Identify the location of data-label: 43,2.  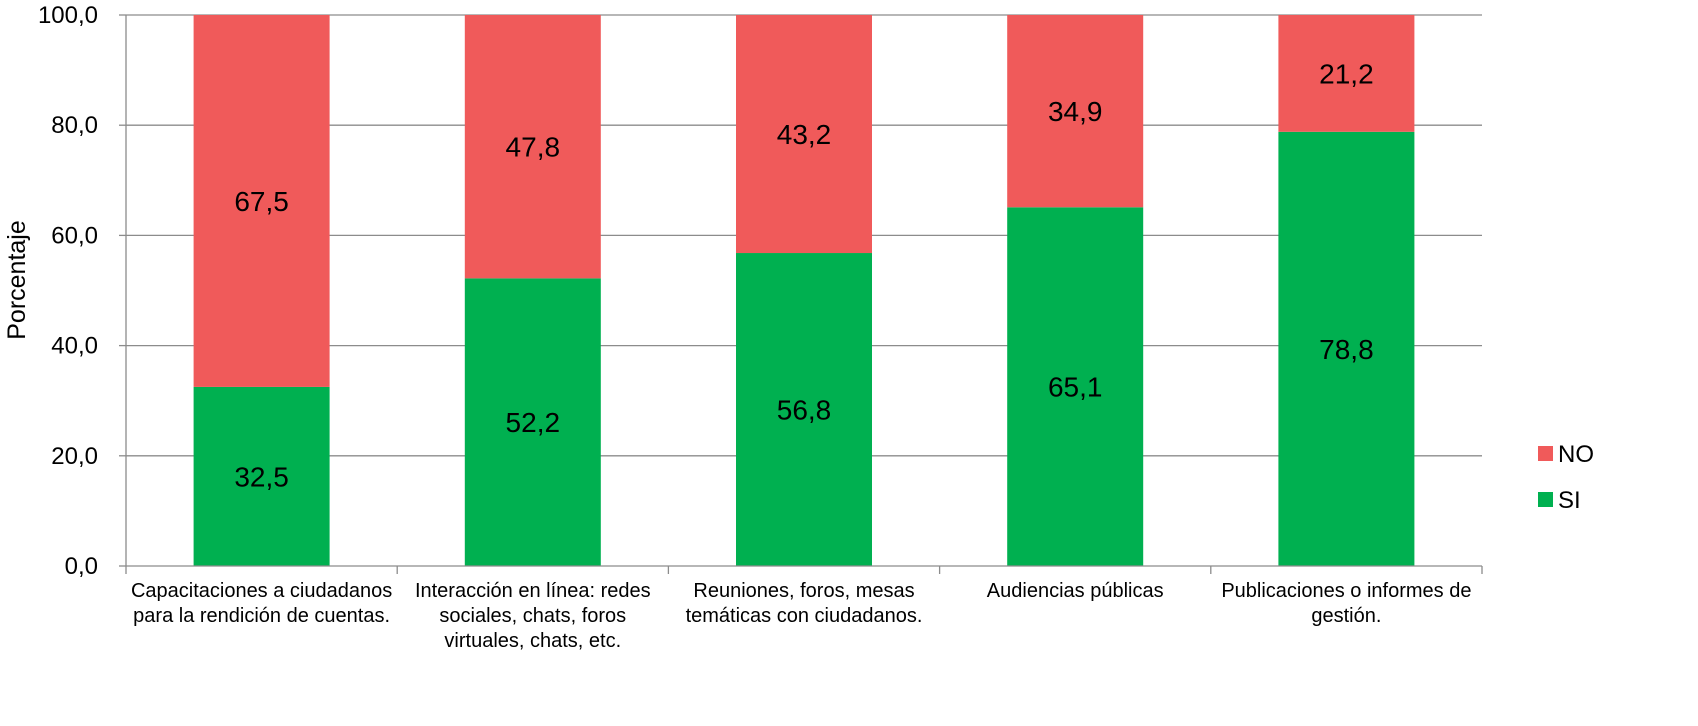
(804, 134).